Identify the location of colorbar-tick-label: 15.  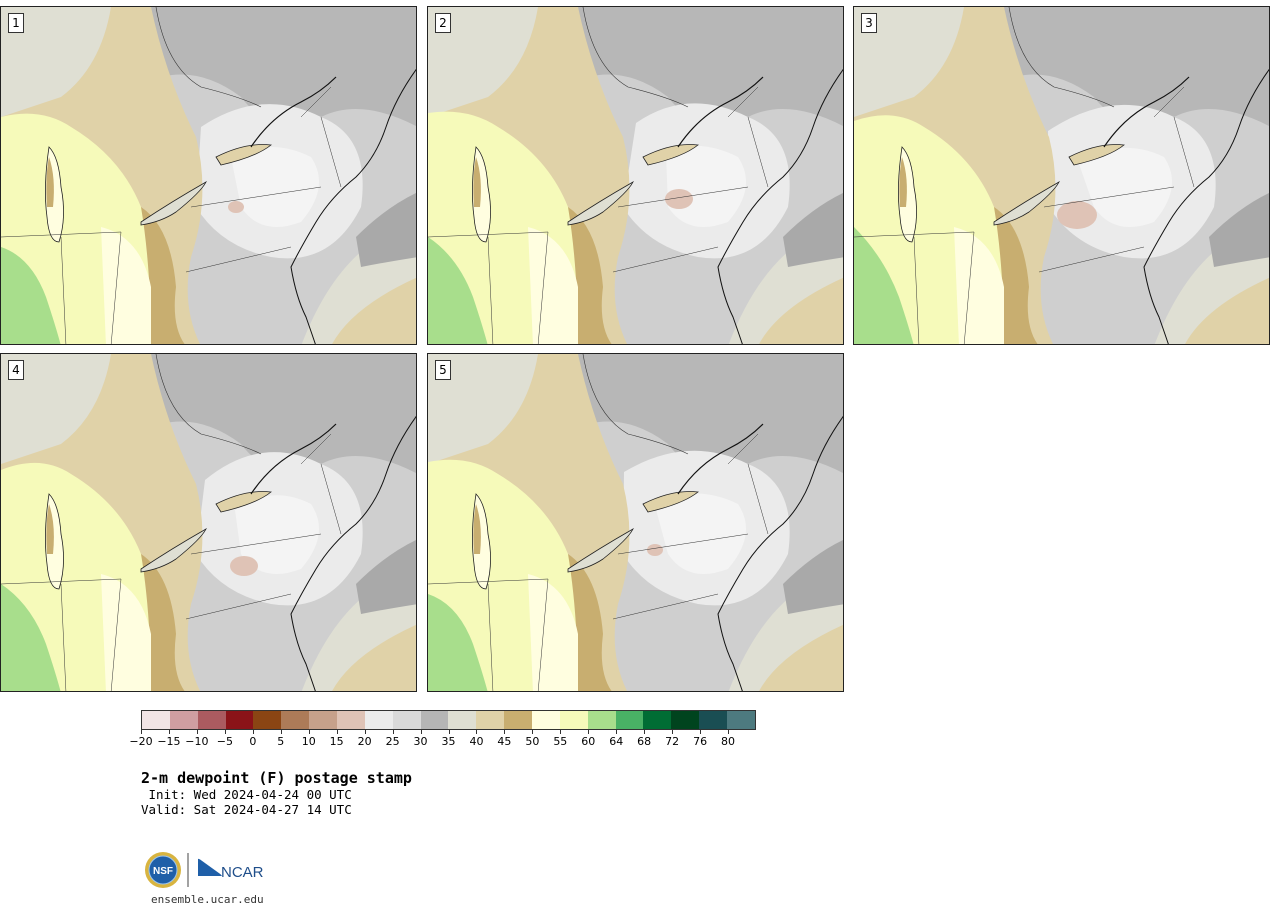
(336, 741).